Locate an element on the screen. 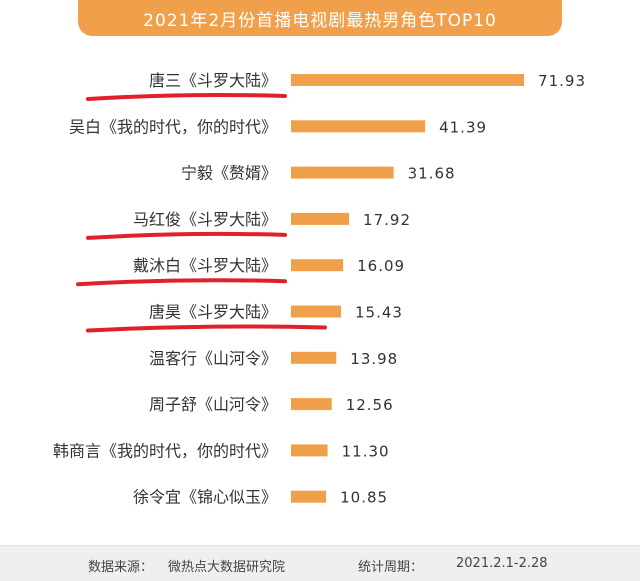 This screenshot has height=581, width=640. value-label: 16.09 is located at coordinates (381, 266).